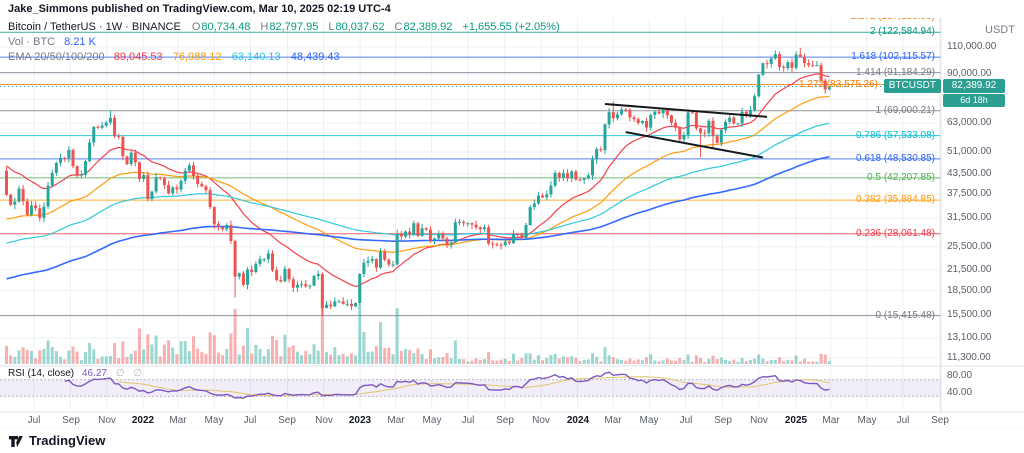 This screenshot has height=453, width=1024. What do you see at coordinates (905, 110) in the screenshot?
I see `fib-level-label: 1 (69,000.21)` at bounding box center [905, 110].